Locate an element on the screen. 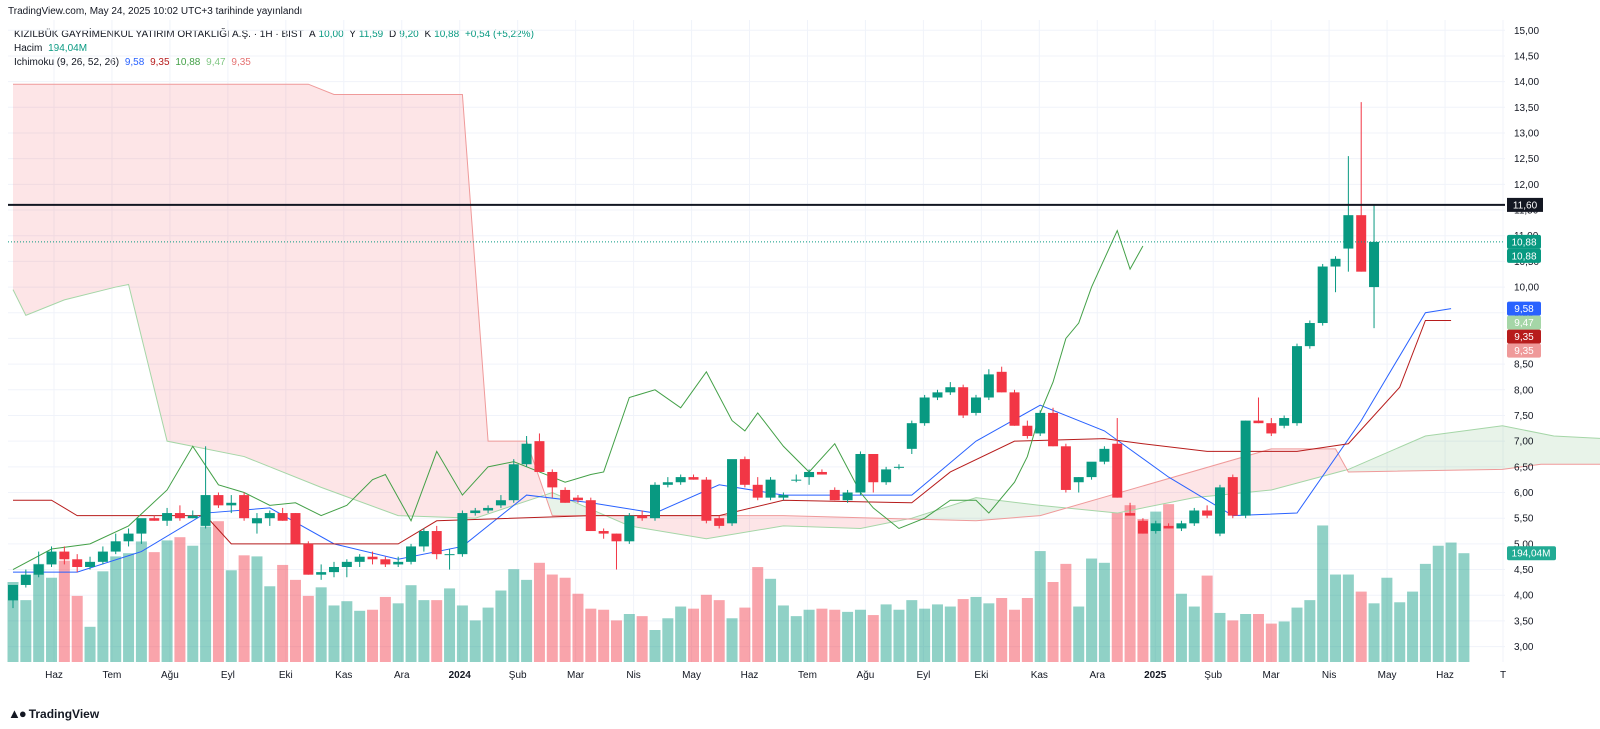  x-tick-label: Nis is located at coordinates (1329, 675).